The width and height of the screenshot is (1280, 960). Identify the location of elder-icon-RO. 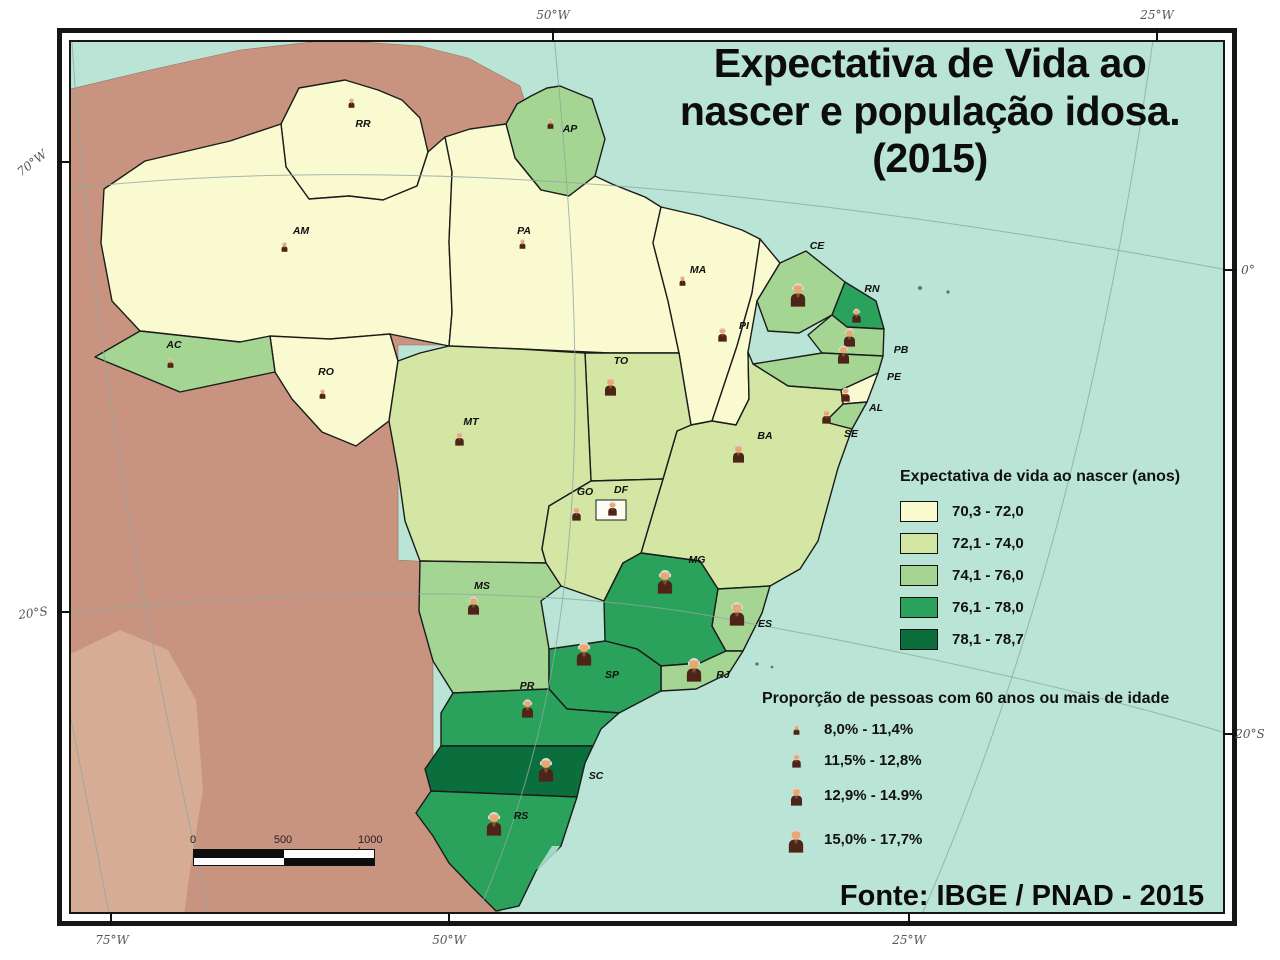
(322, 395).